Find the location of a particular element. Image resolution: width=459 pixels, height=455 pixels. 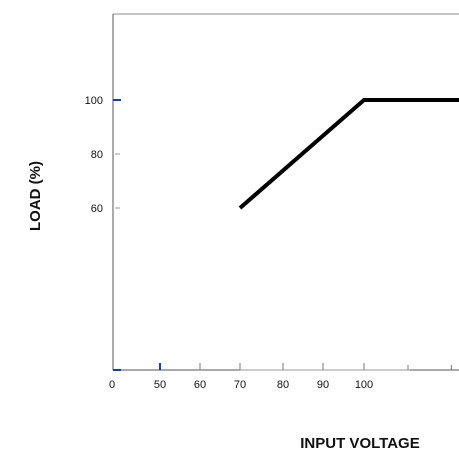

y-ticks: 60 80 100 is located at coordinates (103, 233).